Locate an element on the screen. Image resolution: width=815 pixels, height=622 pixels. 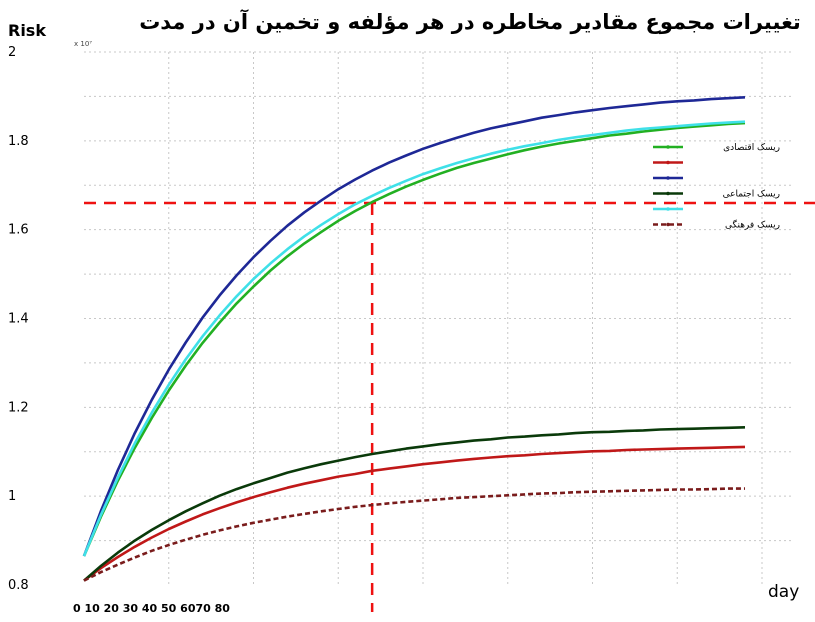
legend-label: ریسک فرهنگی is located at coordinates (752, 225).